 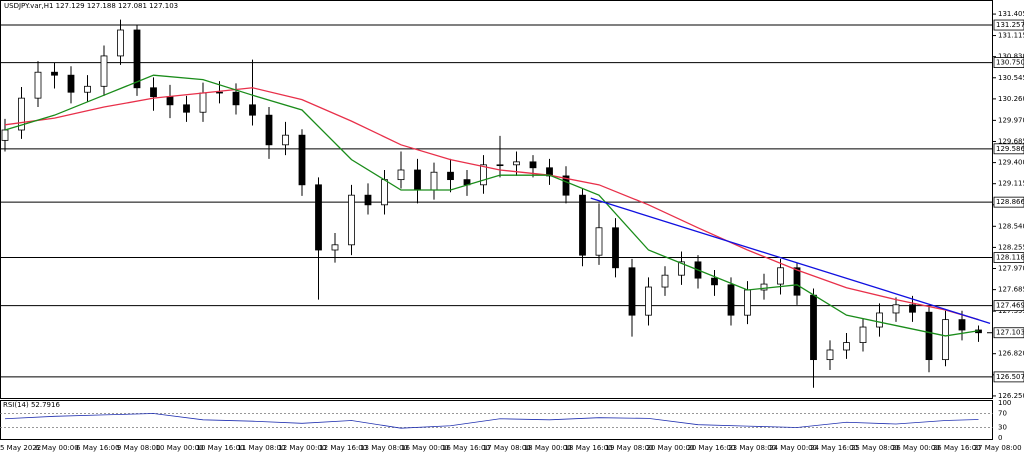 What do you see at coordinates (957, 448) in the screenshot?
I see `time-label: 26 May 16:00` at bounding box center [957, 448].